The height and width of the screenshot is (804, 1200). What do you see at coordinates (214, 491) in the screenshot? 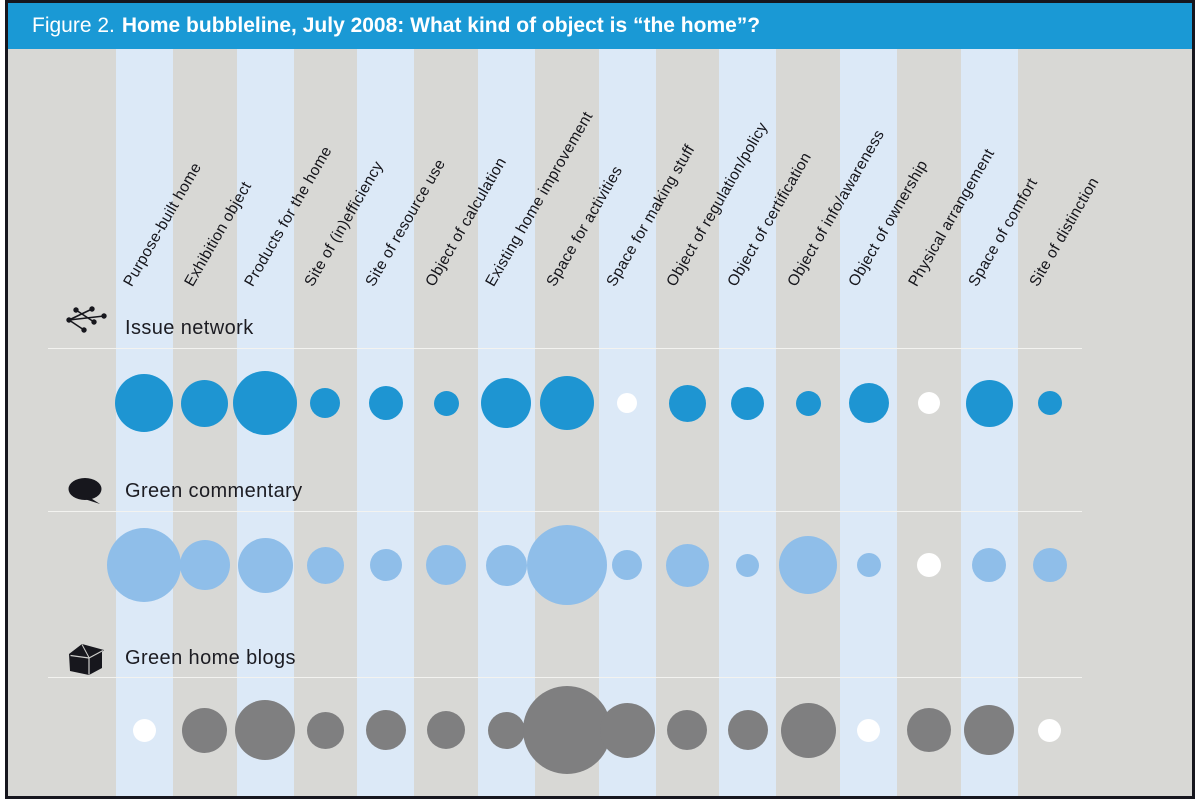
I see `row-label-green-commentary: Green commentary` at bounding box center [214, 491].